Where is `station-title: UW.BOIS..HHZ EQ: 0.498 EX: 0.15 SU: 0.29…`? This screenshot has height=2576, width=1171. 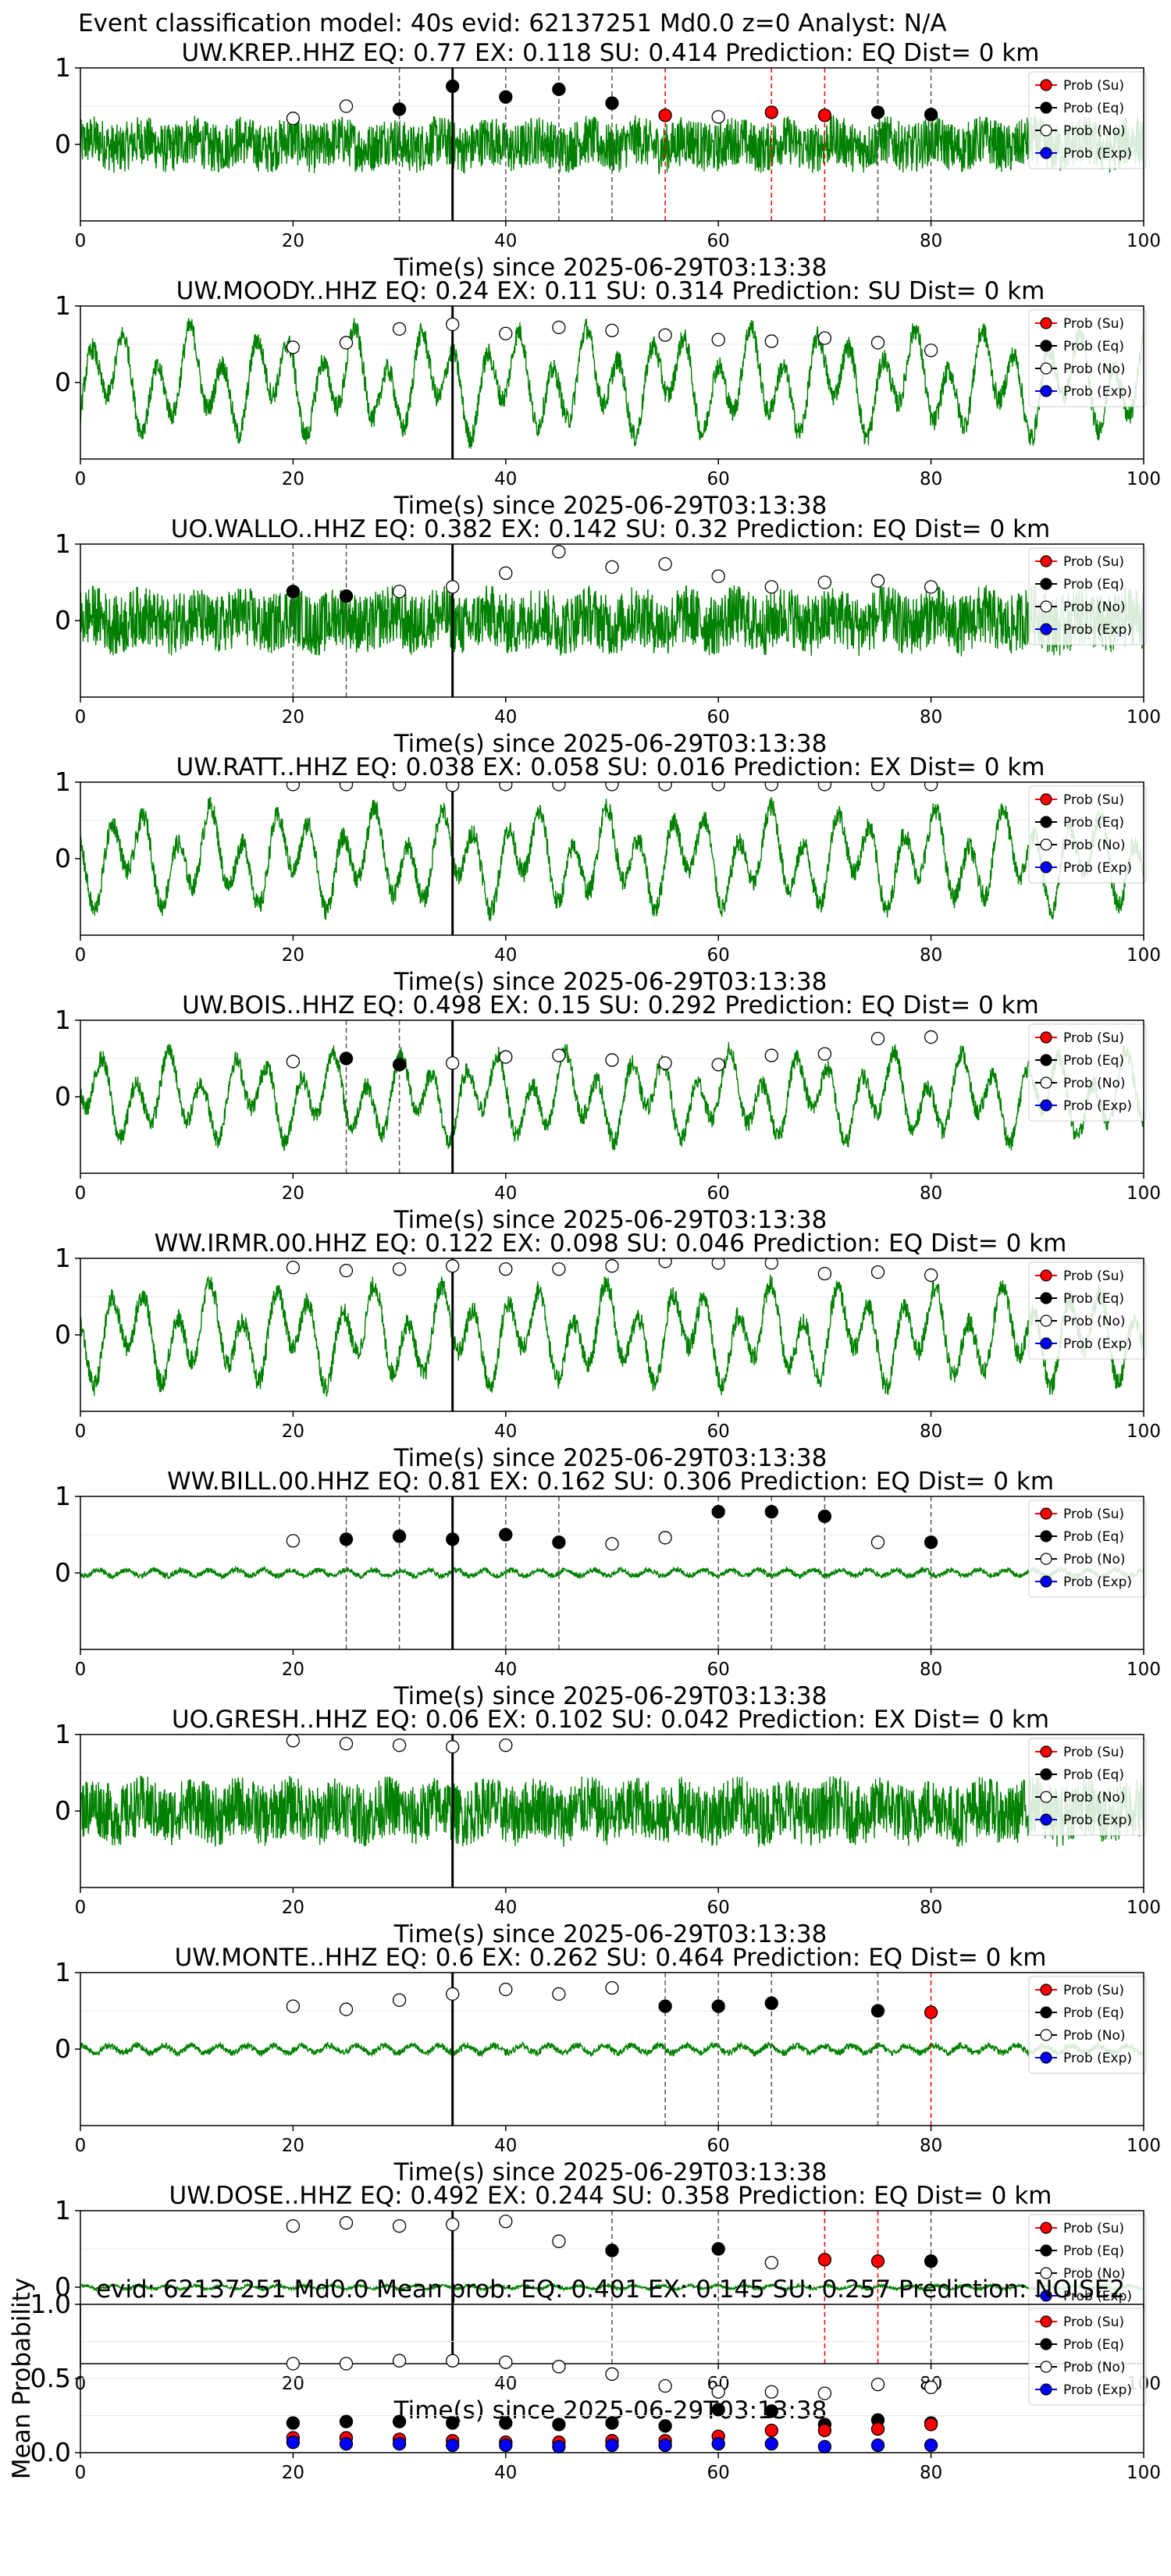 station-title: UW.BOIS..HHZ EQ: 0.498 EX: 0.15 SU: 0.29… is located at coordinates (610, 1005).